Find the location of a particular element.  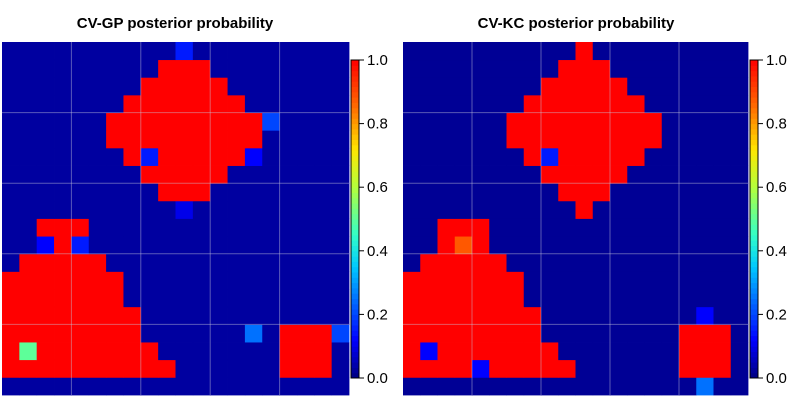

colorbar-tick-label: 0.6 is located at coordinates (377, 187).